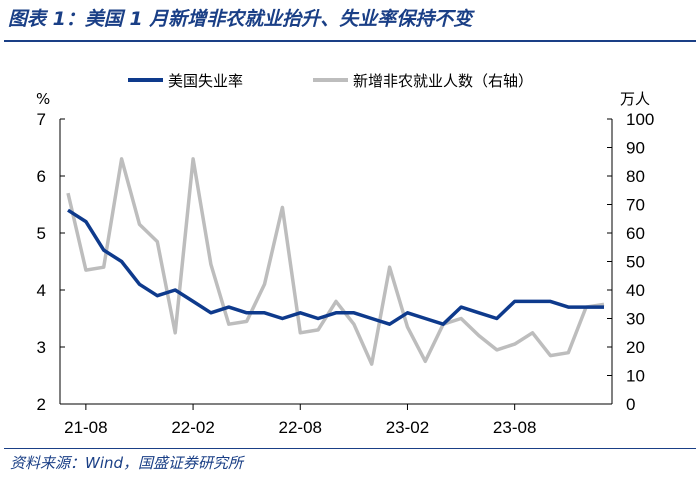 The image size is (700, 480). Describe the element at coordinates (41, 119) in the screenshot. I see `left-tick-label: 7` at that location.